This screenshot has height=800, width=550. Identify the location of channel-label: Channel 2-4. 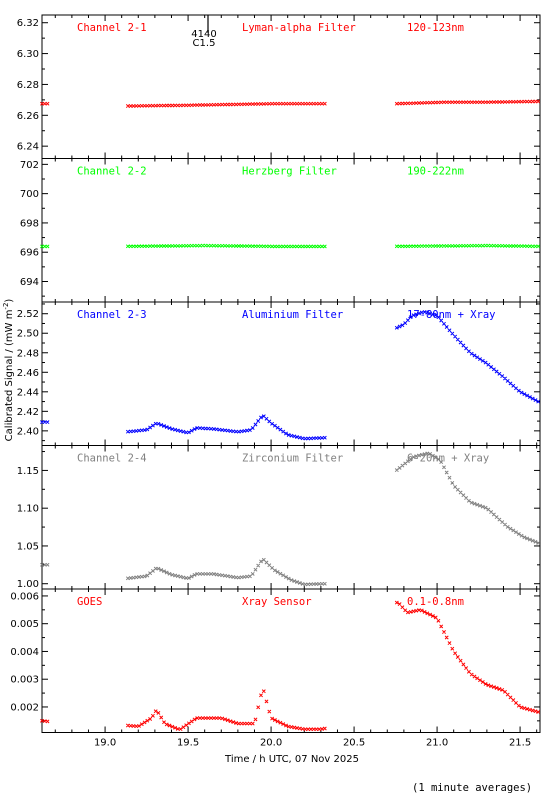
(112, 459).